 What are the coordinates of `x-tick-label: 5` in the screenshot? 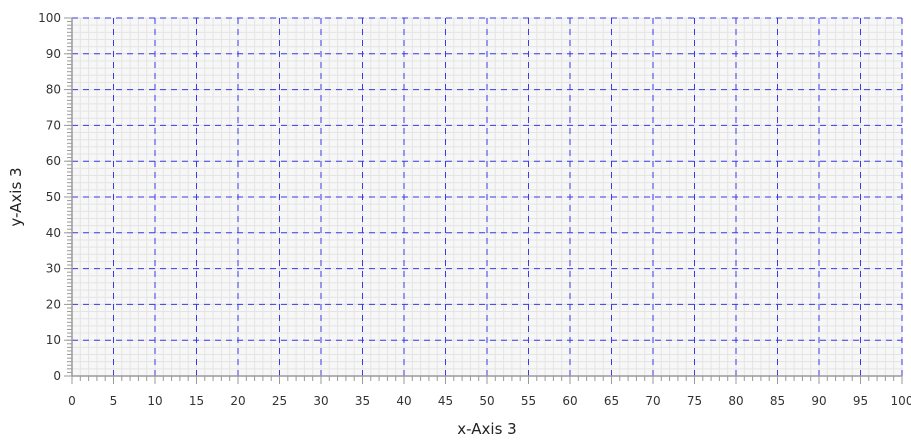 It's located at (114, 401).